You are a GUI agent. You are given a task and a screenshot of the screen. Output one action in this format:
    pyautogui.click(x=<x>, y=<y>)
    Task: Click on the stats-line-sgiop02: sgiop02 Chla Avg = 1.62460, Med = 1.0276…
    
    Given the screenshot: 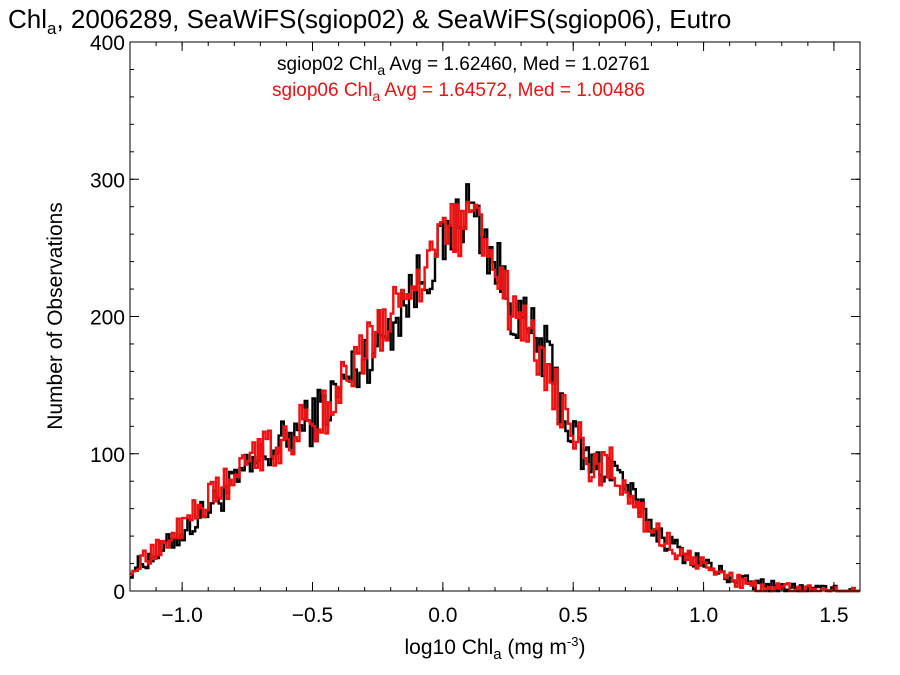 What is the action you would take?
    pyautogui.click(x=463, y=66)
    